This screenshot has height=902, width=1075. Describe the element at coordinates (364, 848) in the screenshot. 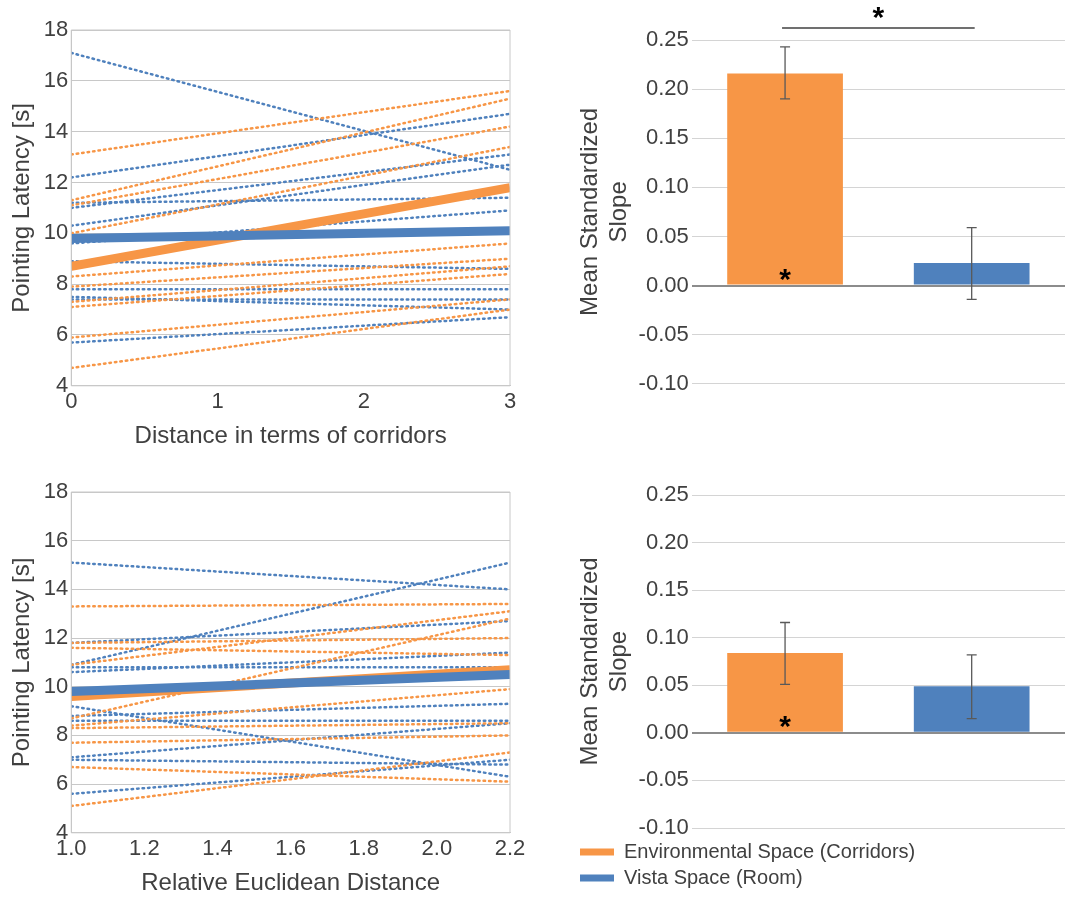

I see `x-tick-label: 1.8` at that location.